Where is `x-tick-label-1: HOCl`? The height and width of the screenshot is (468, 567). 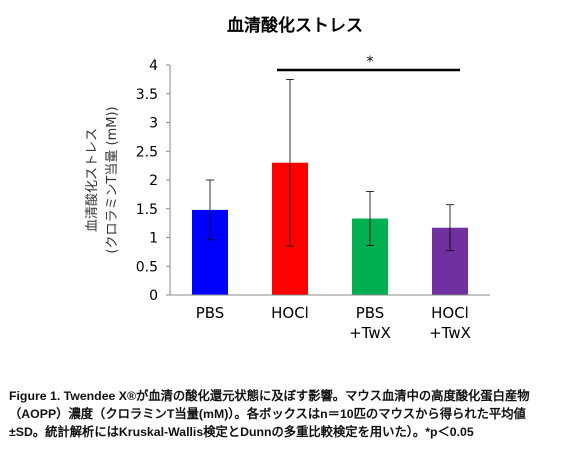 x-tick-label-1: HOCl is located at coordinates (290, 313).